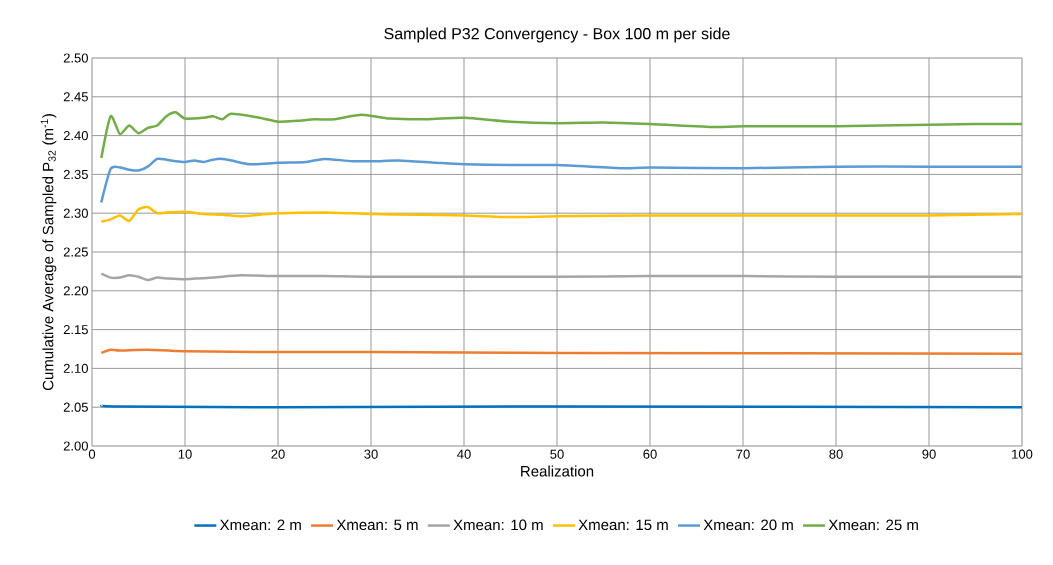 The width and height of the screenshot is (1053, 565). I want to click on x-tick-label: 80, so click(836, 454).